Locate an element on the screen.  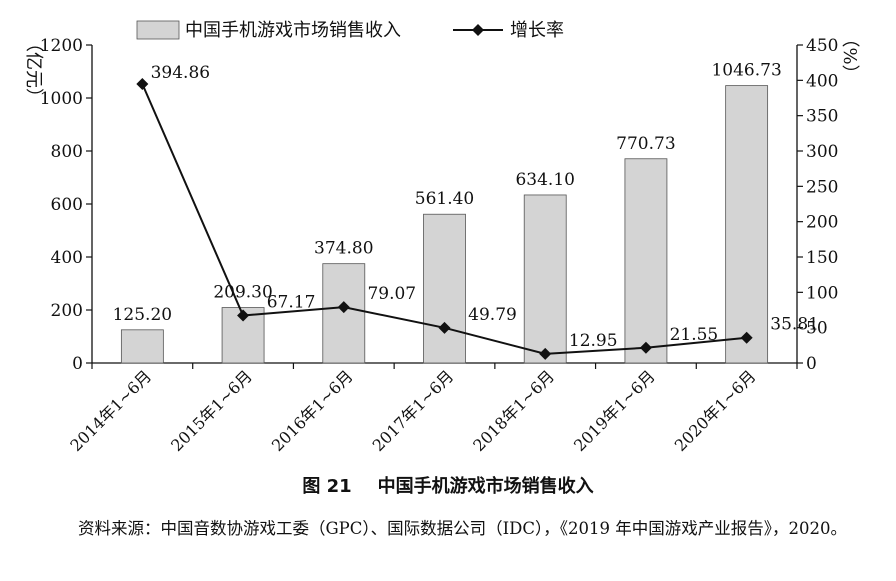
right-tick-label: 350 is located at coordinates (822, 117).